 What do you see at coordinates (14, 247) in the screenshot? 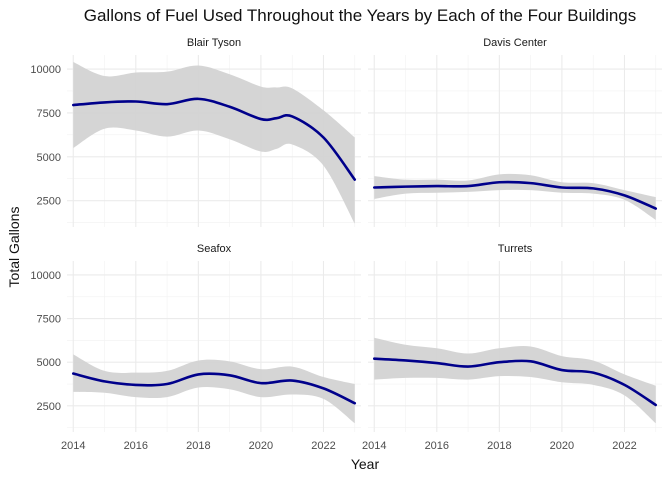
I see `y-axis-title: Total Gallons` at bounding box center [14, 247].